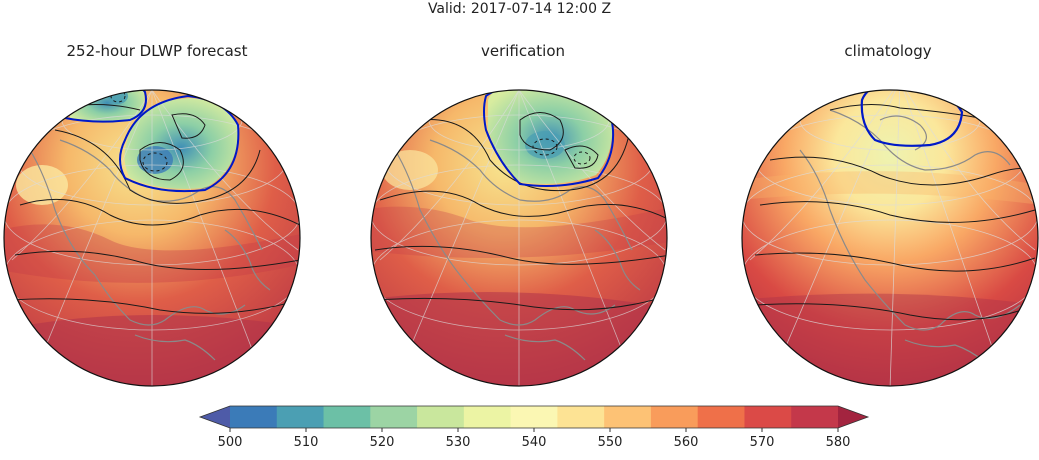  I want to click on colorbar-tick-label: 500, so click(230, 442).